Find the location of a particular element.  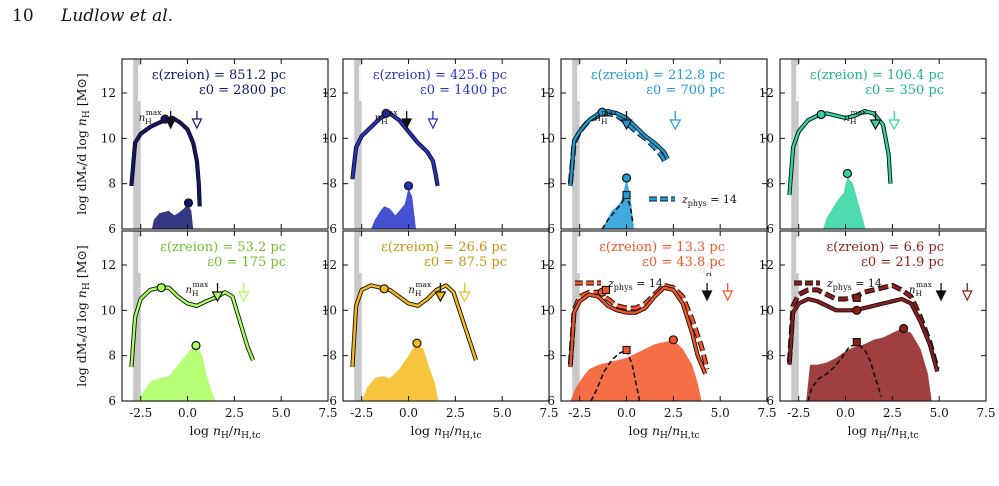

y-axis-label: log dM*/d log nH [M⊙] is located at coordinates (83, 315).